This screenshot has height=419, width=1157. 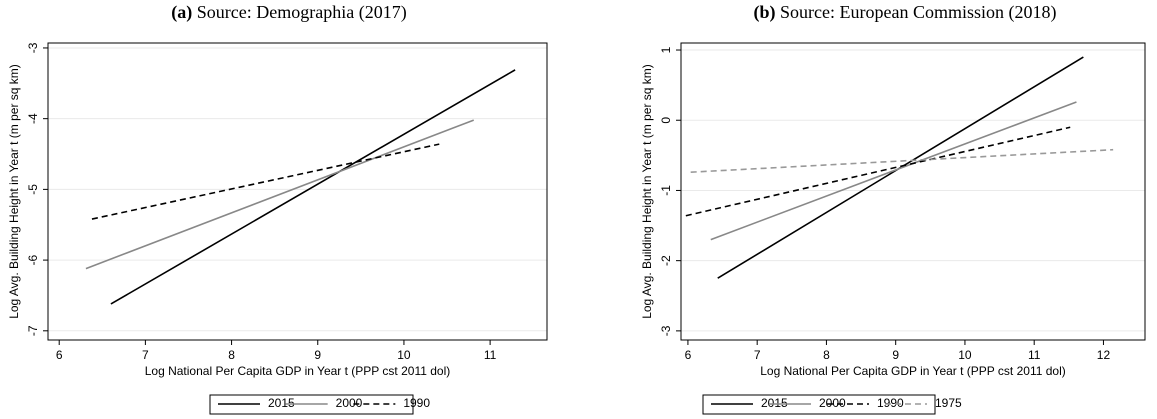 I want to click on panel-label: (b), so click(x=765, y=12).